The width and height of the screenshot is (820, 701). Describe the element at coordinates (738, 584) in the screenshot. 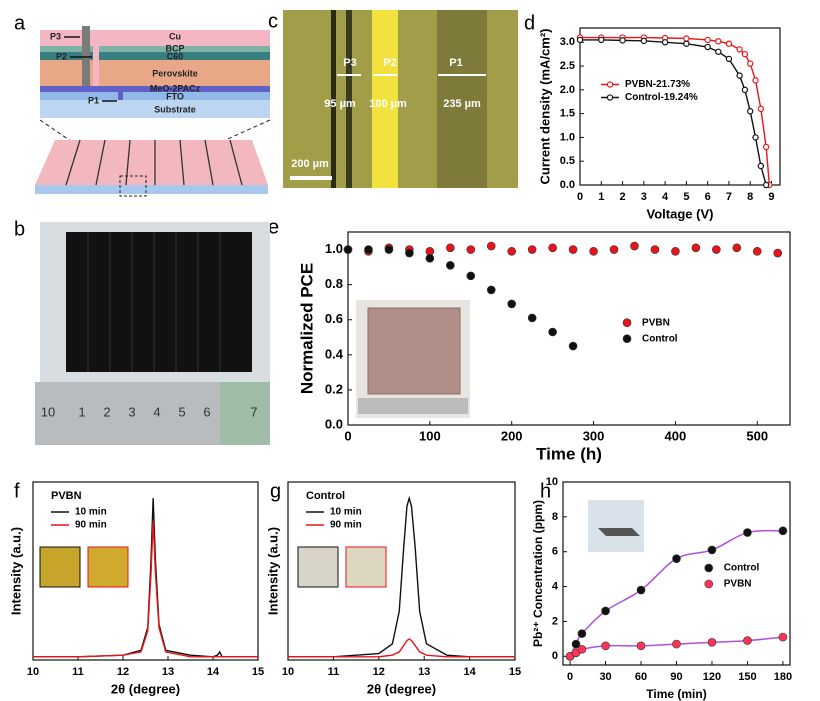

I see `legend-label: PVBN` at that location.